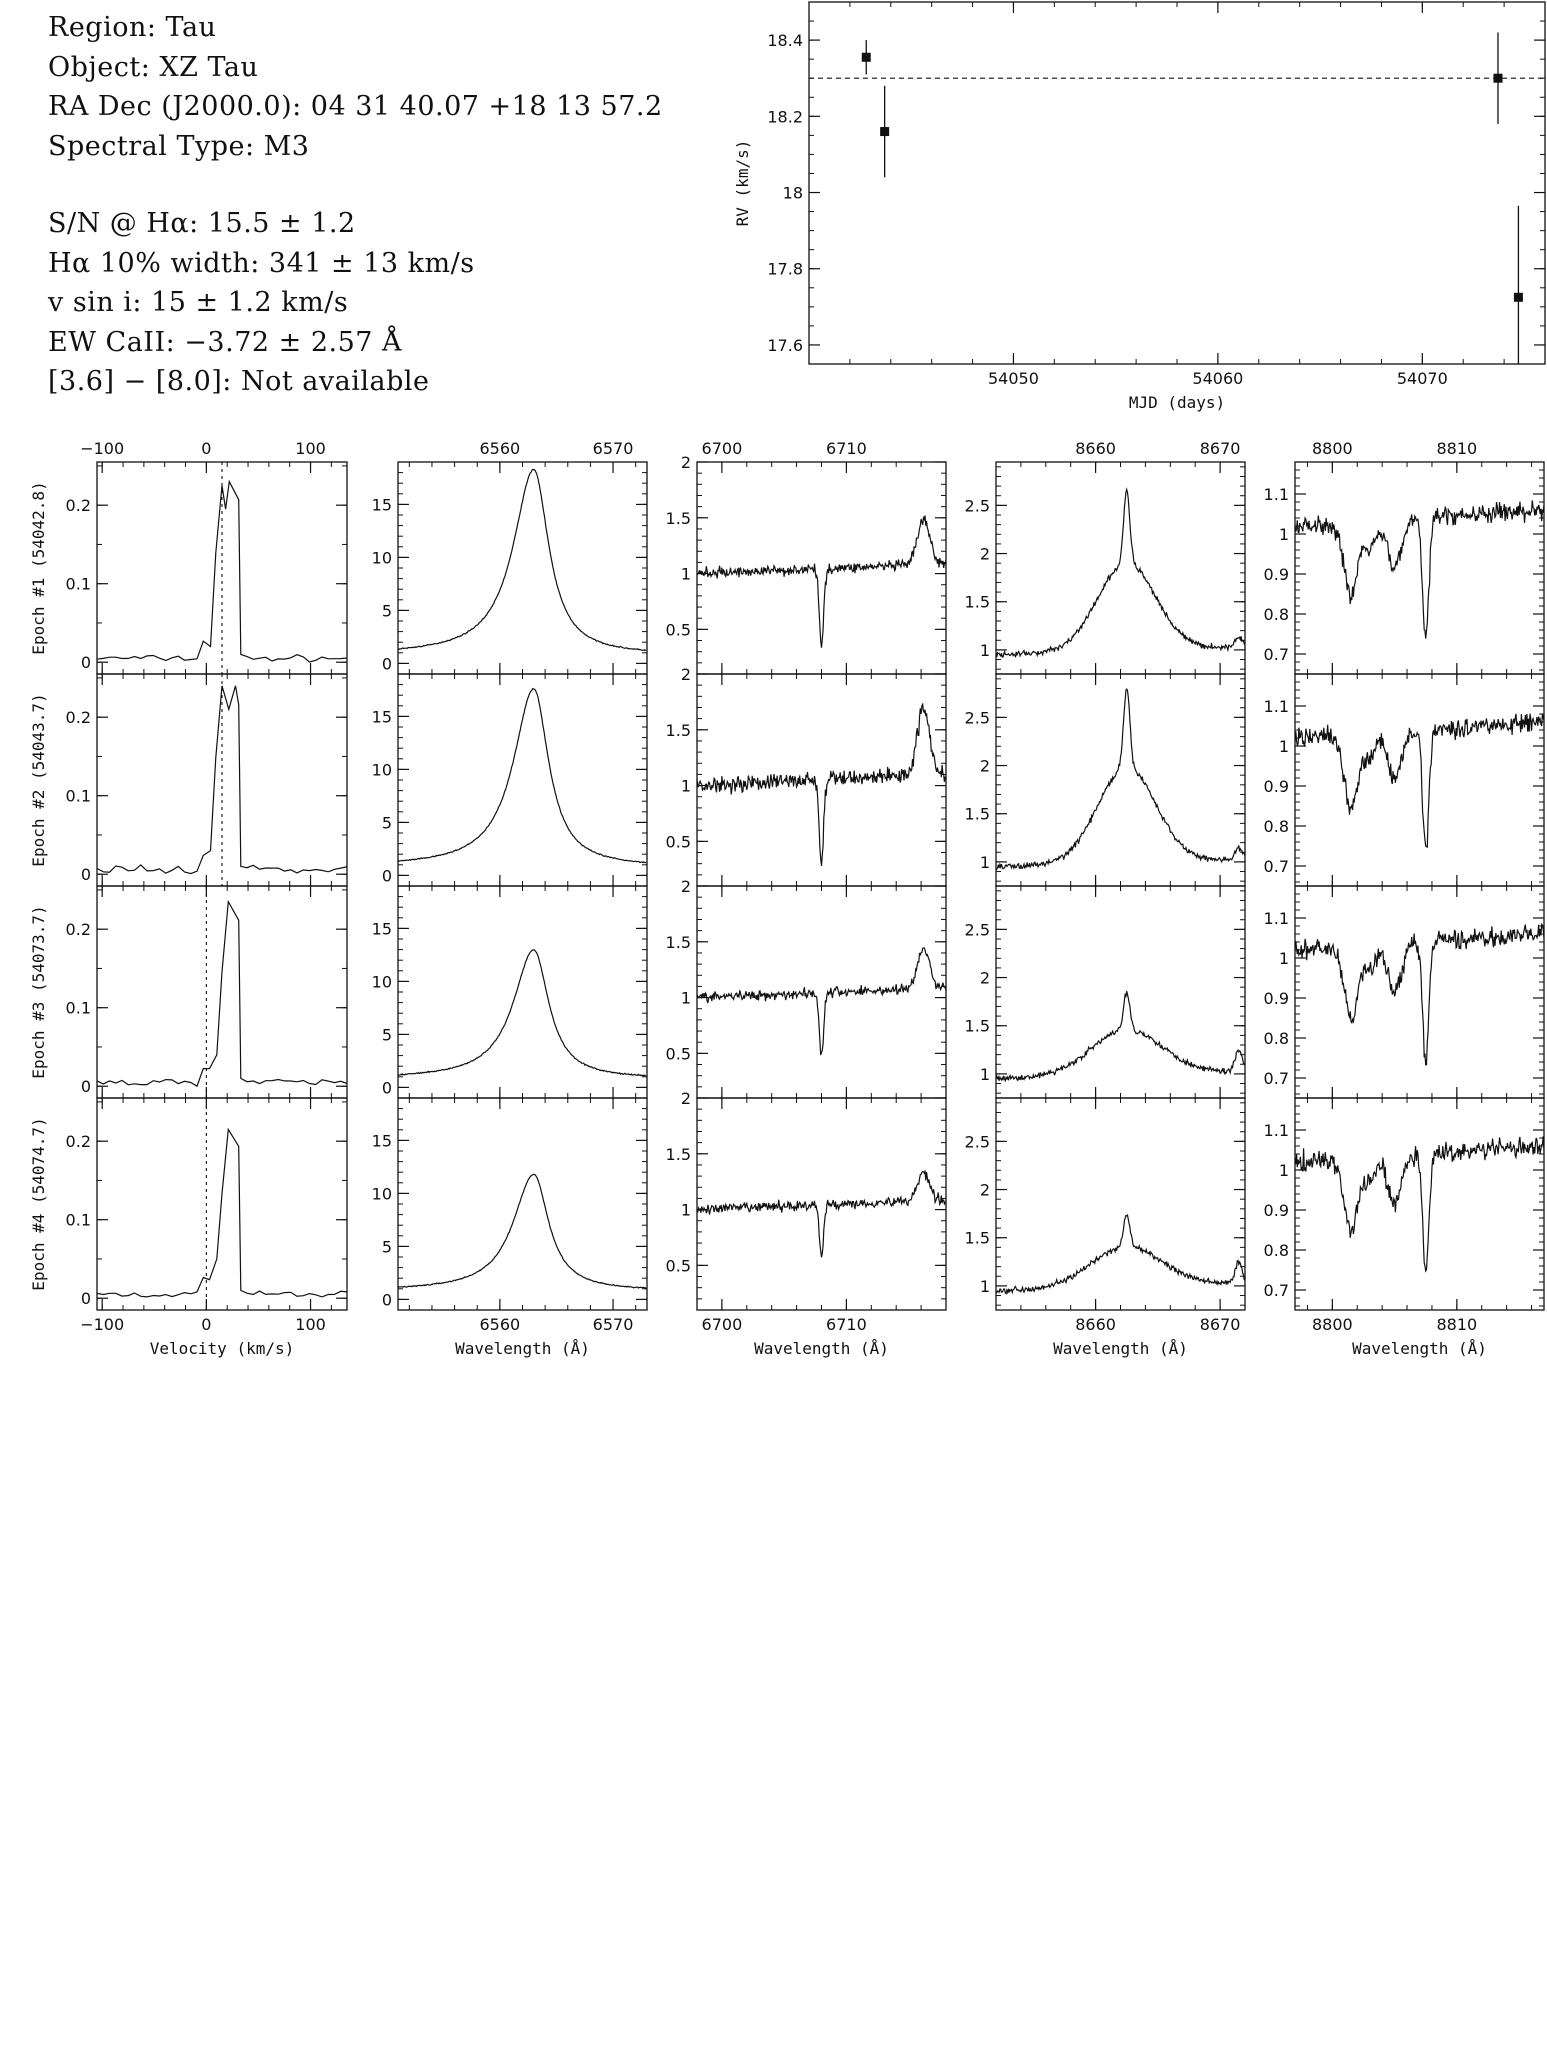 This screenshot has height=2069, width=1547. Describe the element at coordinates (1095, 449) in the screenshot. I see `x-tick-label-top: 8660` at that location.